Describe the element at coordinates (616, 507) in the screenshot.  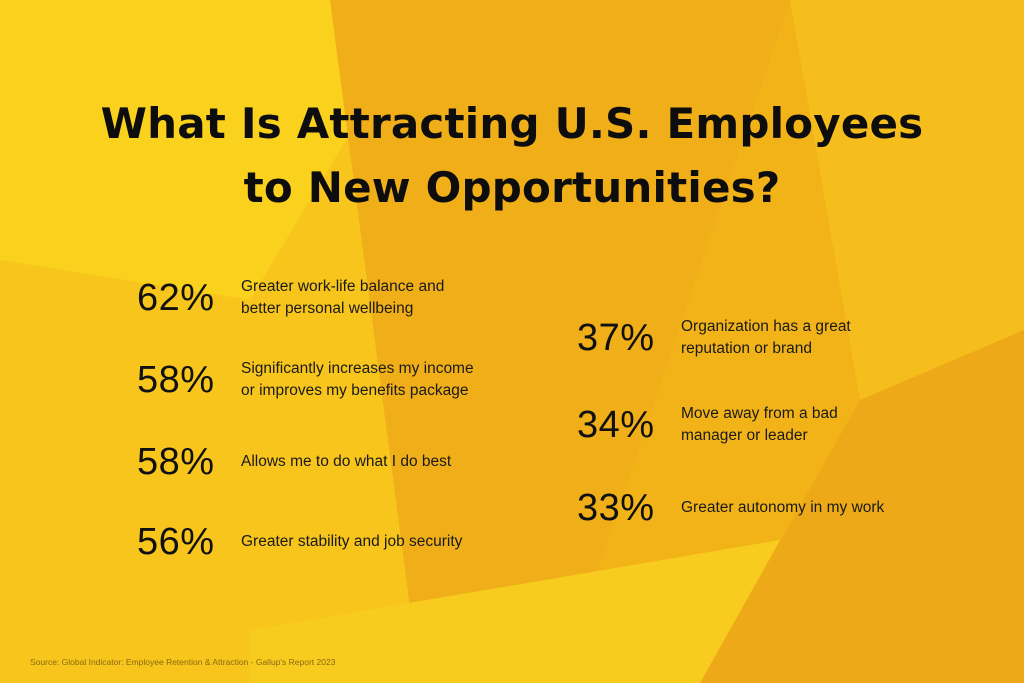
I see `stat-percent: 33%` at that location.